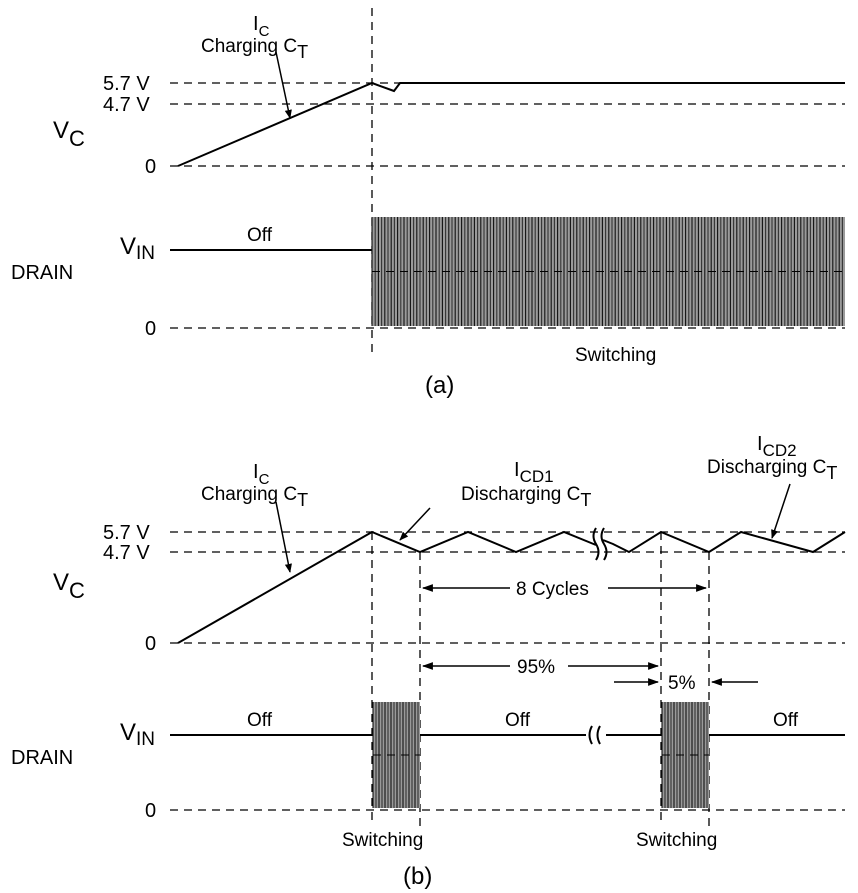 The height and width of the screenshot is (893, 858). I want to click on level-5-7v-b: 5.7 V, so click(126, 533).